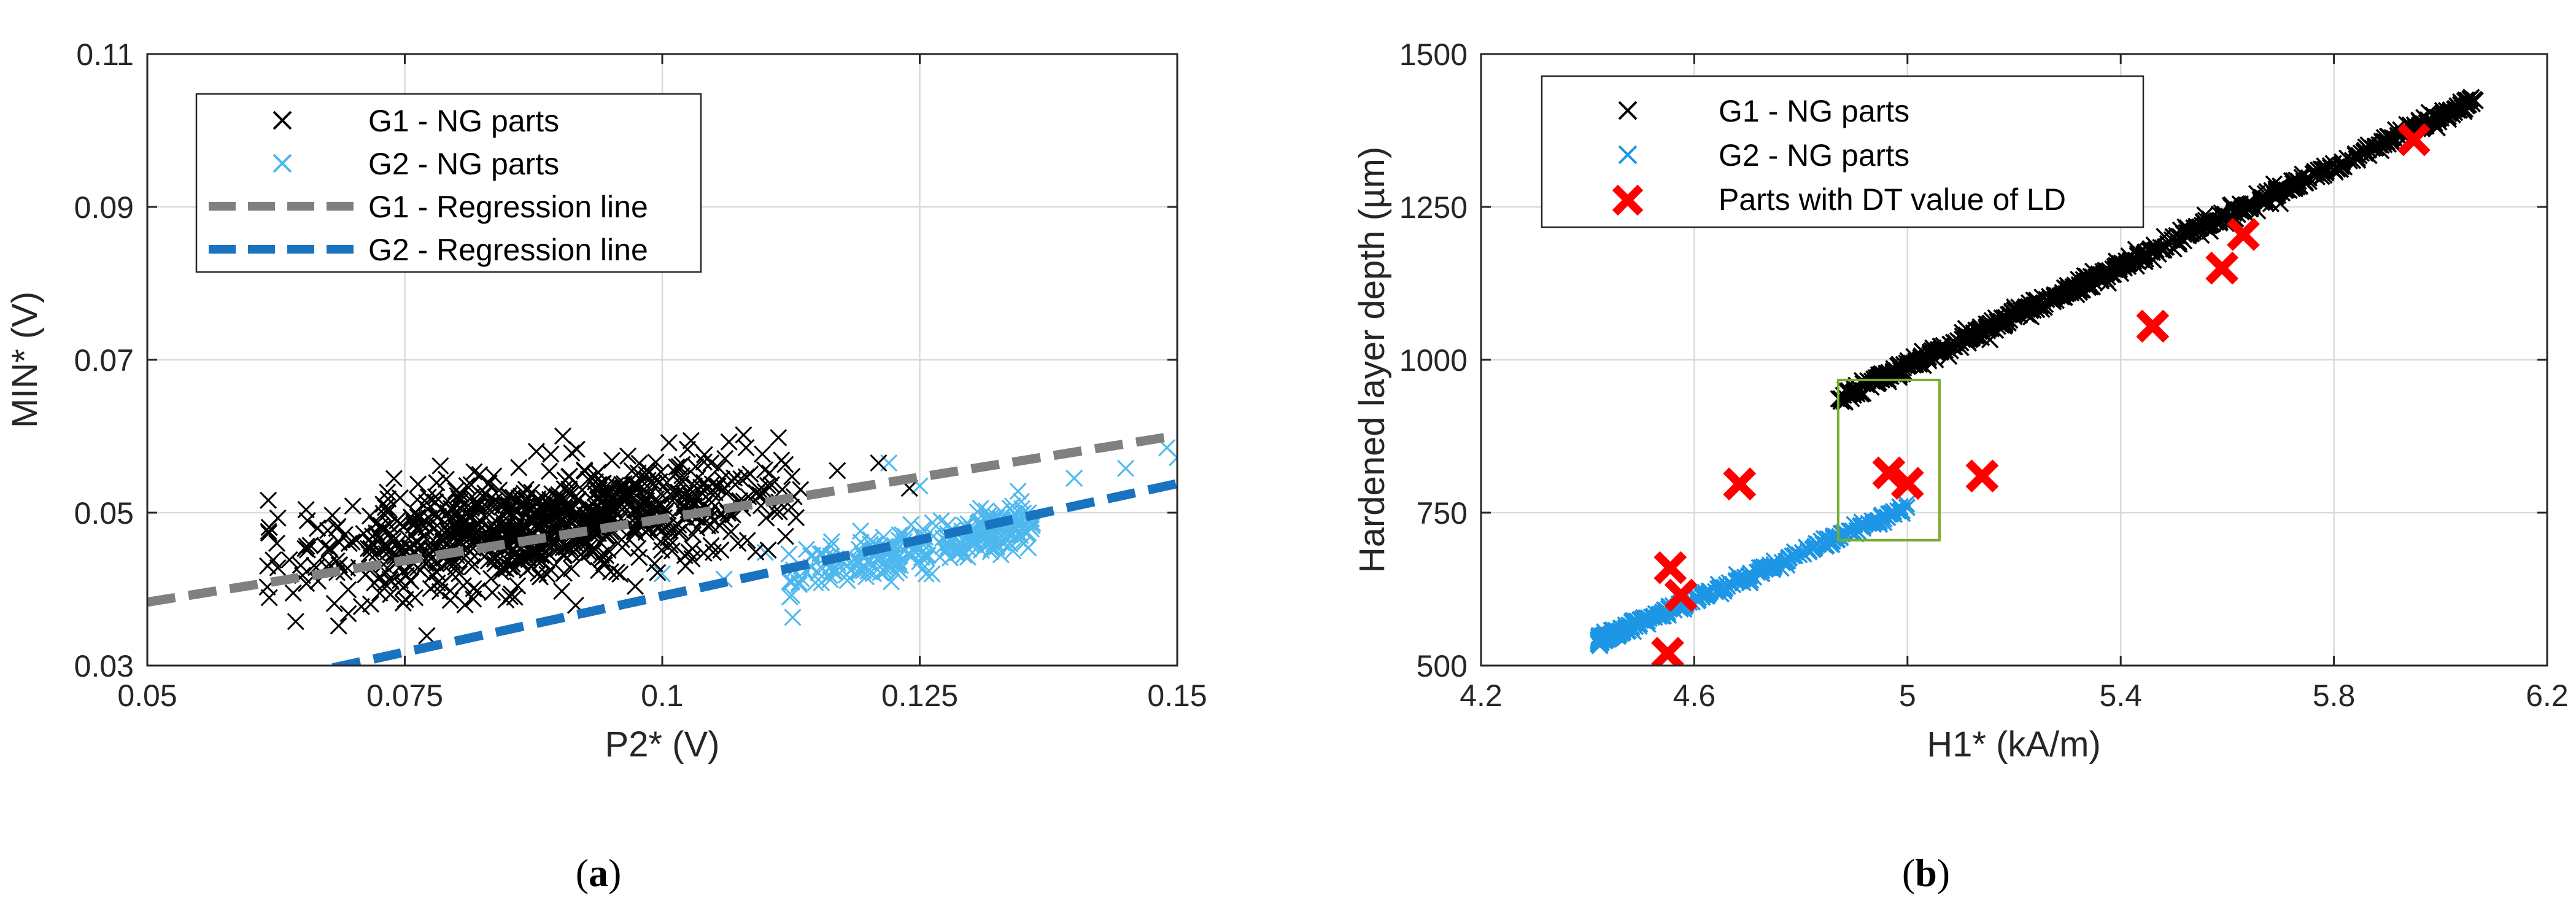 The image size is (2576, 913). Describe the element at coordinates (463, 164) in the screenshot. I see `legend-label: G2 - NG parts` at that location.